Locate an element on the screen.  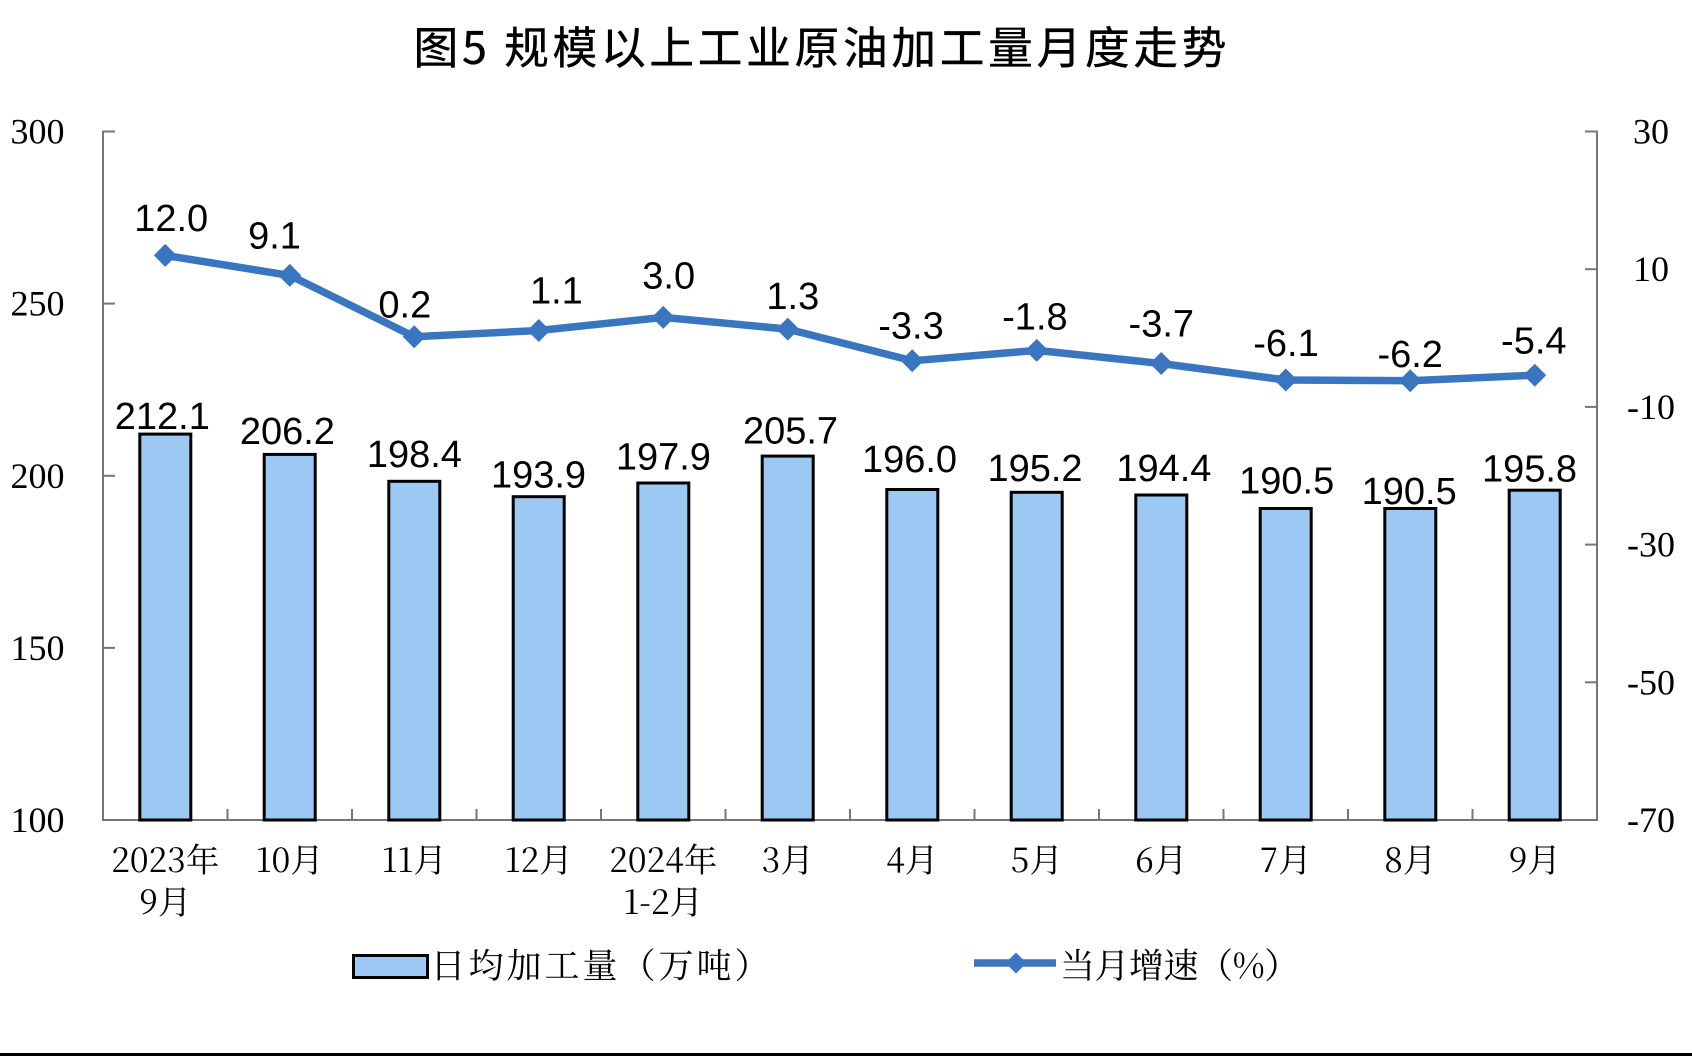
svg-text: -3.3 is located at coordinates (910, 326).